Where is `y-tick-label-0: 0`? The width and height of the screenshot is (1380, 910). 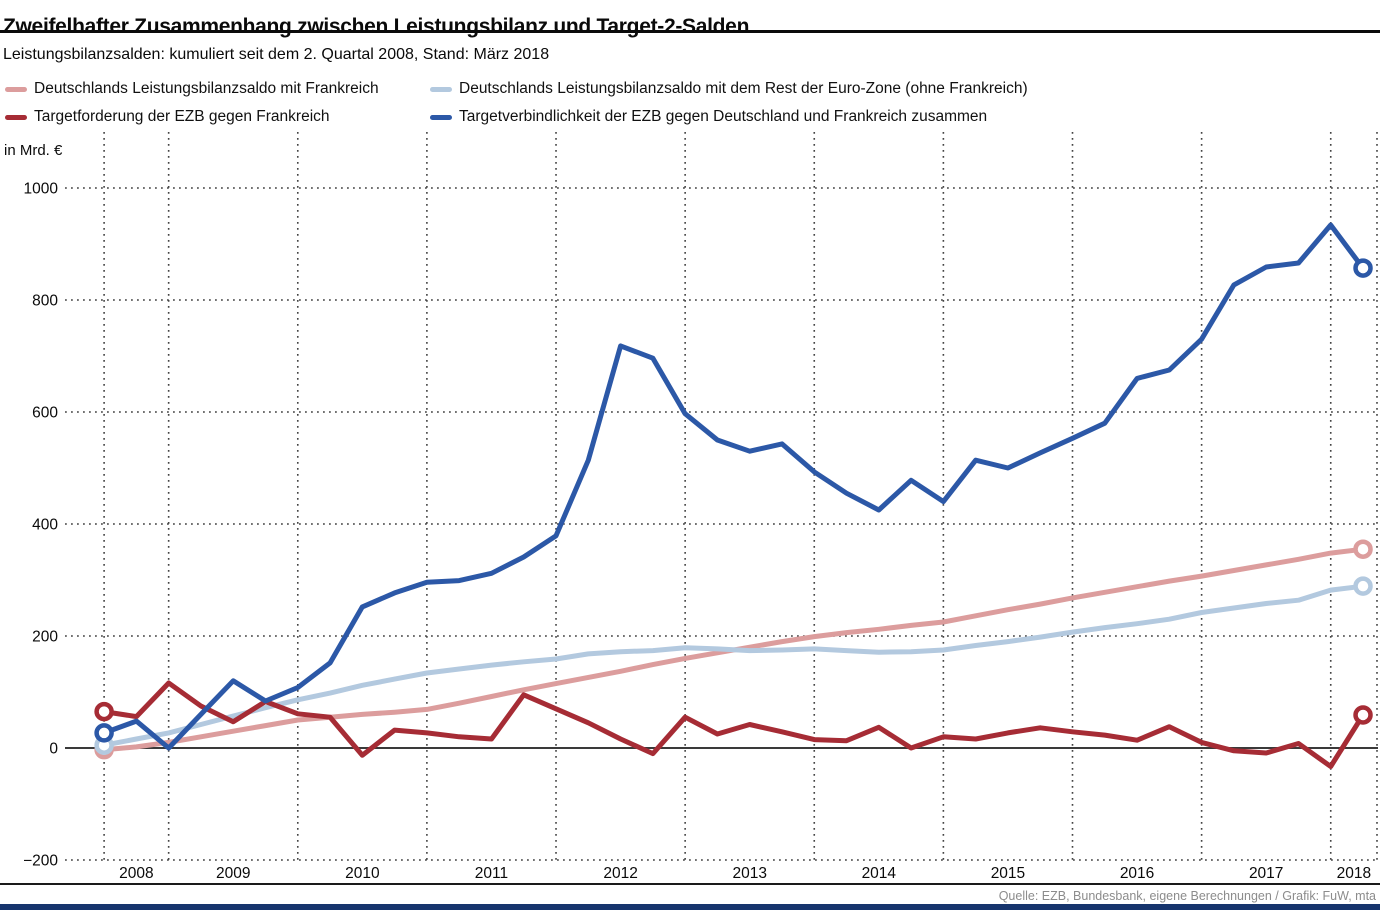 y-tick-label-0: 0 is located at coordinates (53, 749).